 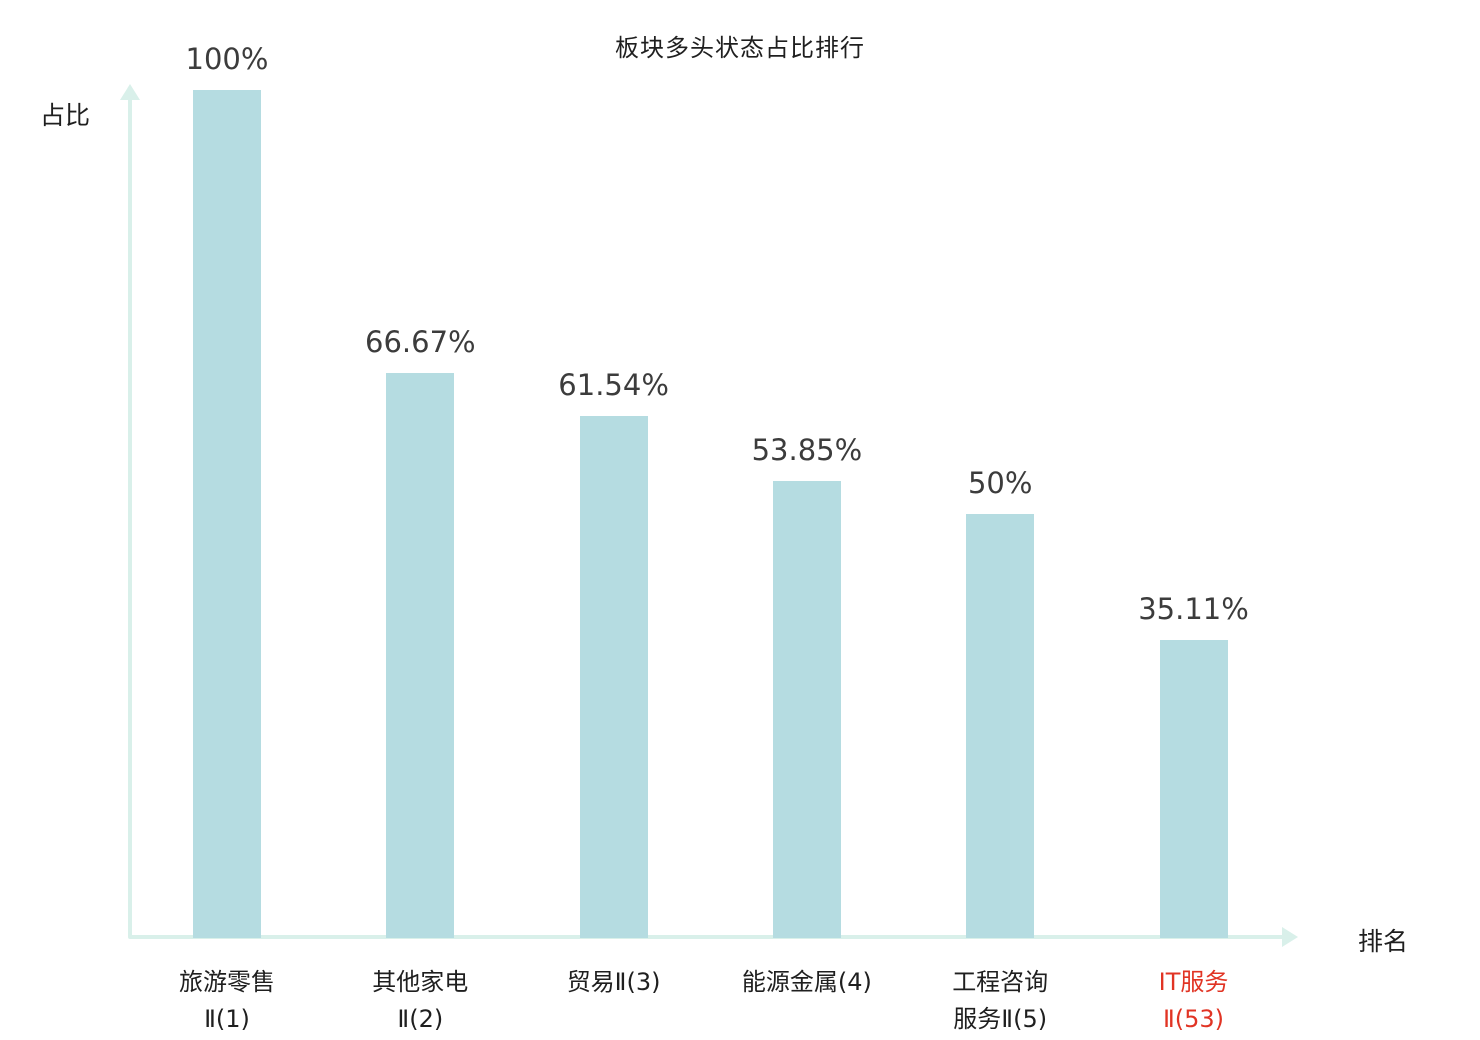 What do you see at coordinates (227, 59) in the screenshot?
I see `bar-value-label: 100%` at bounding box center [227, 59].